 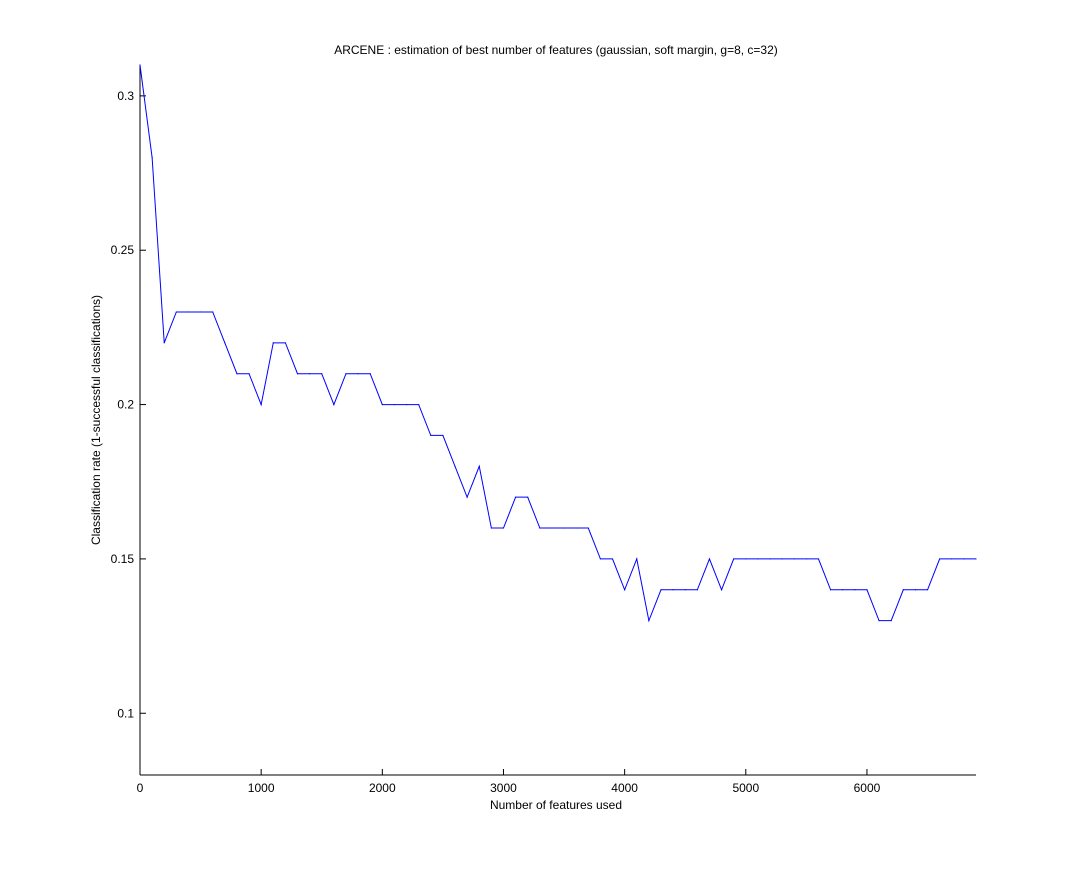 I want to click on x-tick-label: 1000, so click(x=261, y=788).